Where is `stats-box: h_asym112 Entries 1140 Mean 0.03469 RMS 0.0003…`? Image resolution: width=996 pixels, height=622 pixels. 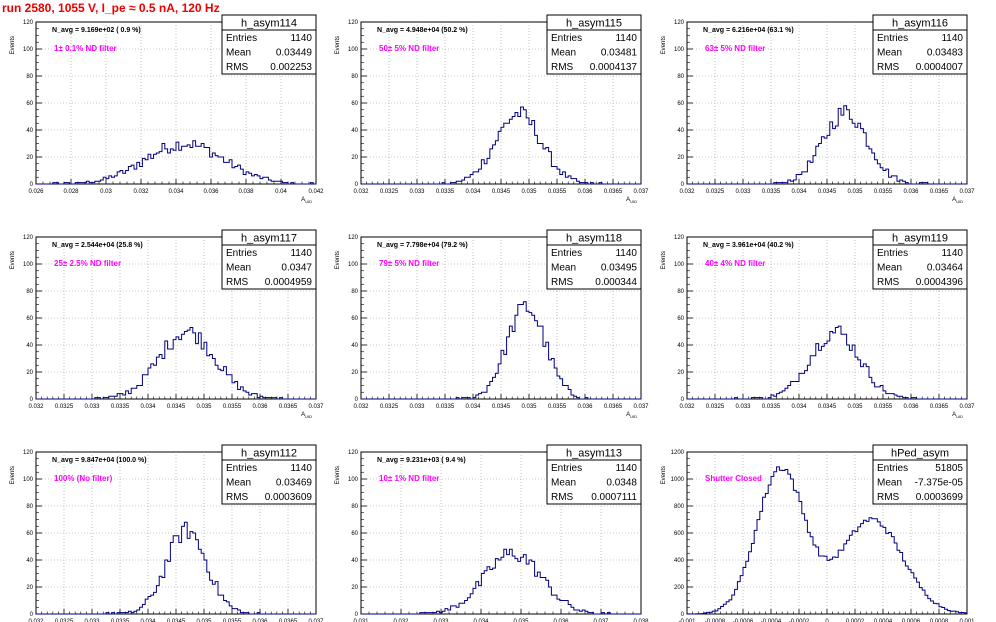
stats-box: h_asym112 Entries 1140 Mean 0.03469 RMS 0.0003… is located at coordinates (269, 474).